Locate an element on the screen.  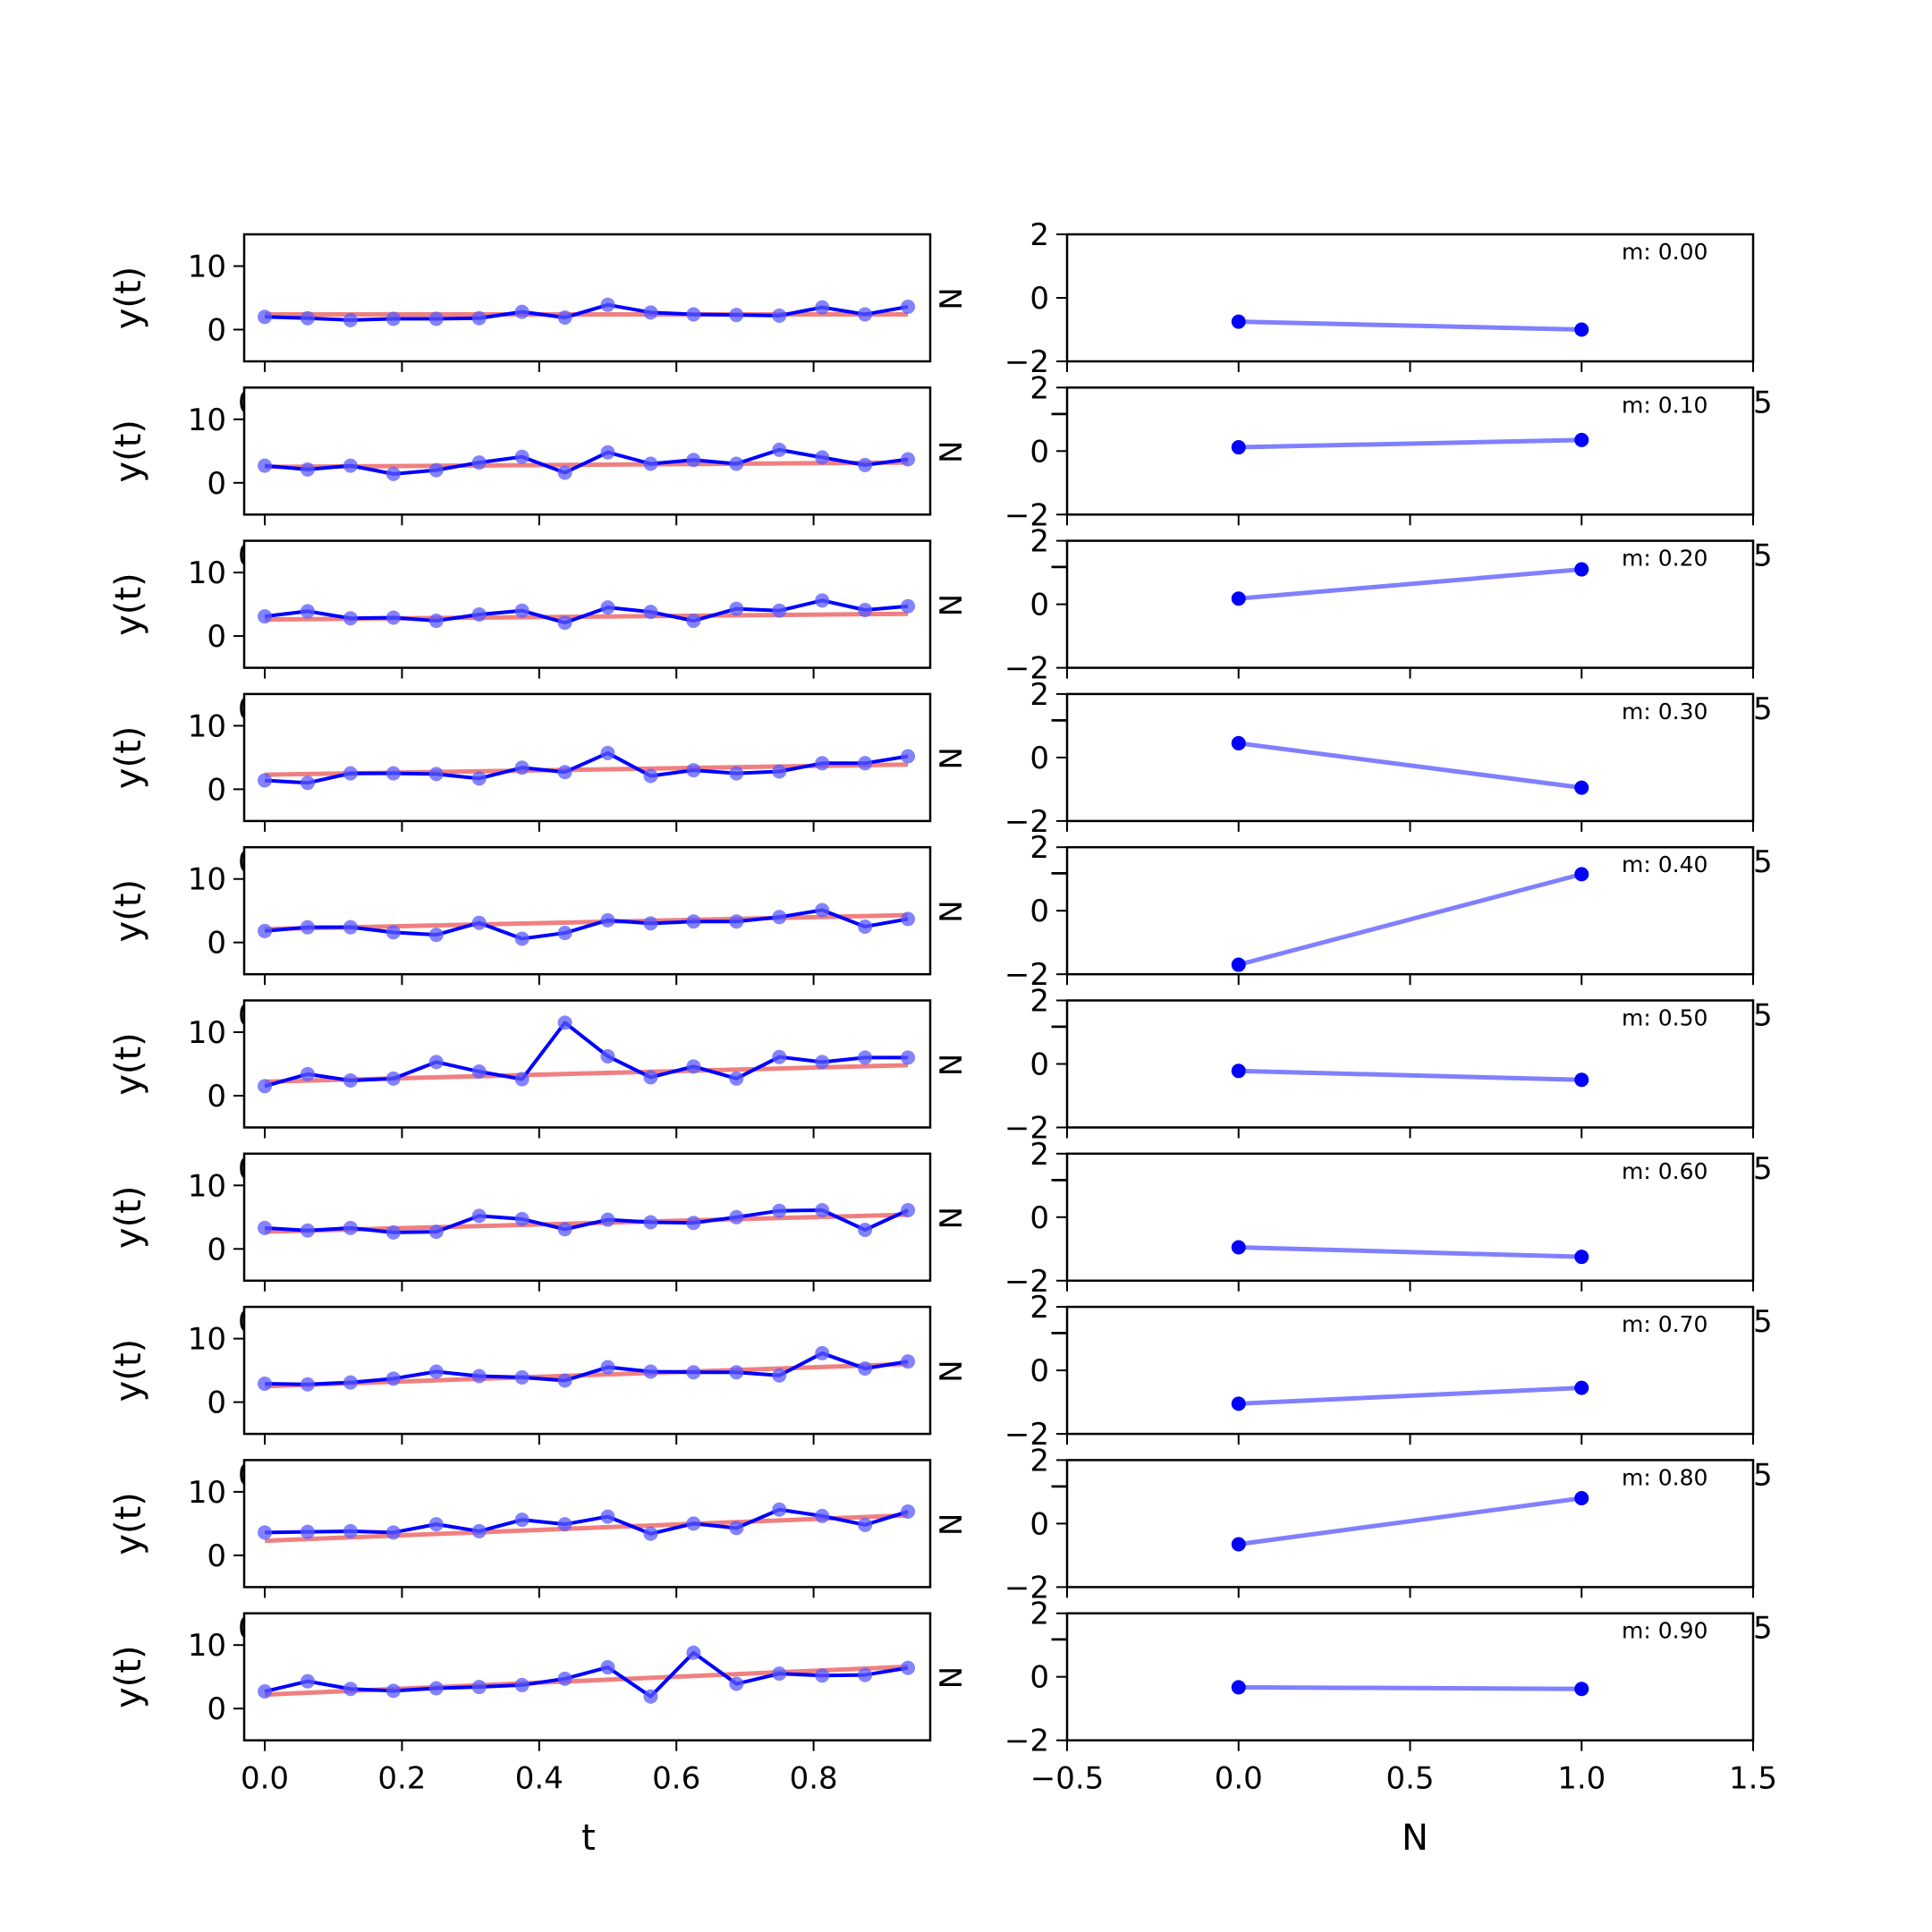
m-value-annotation: m: 0.50 is located at coordinates (1664, 1018).